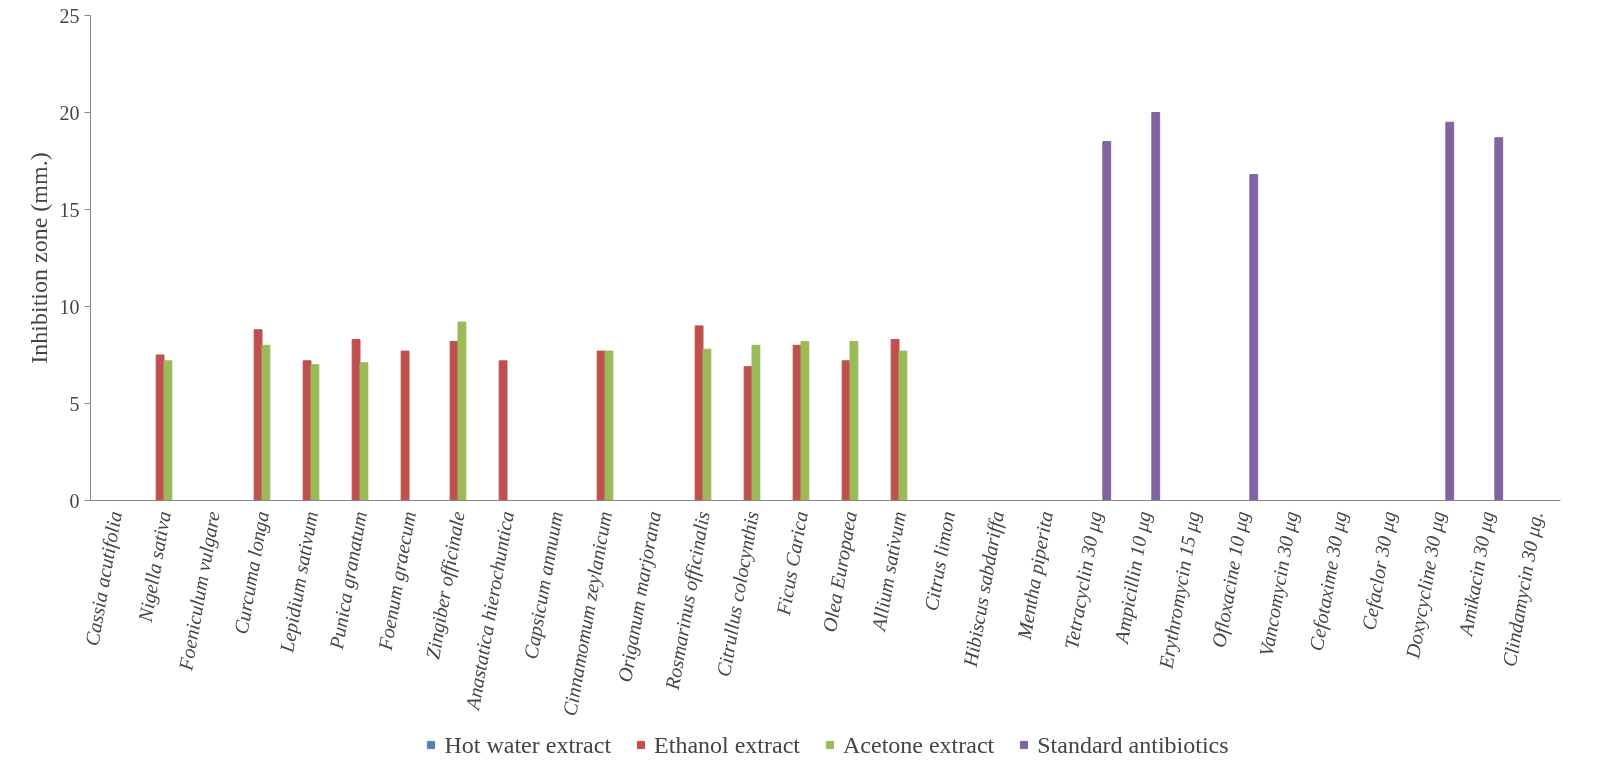  I want to click on x-tick-label: Ficus Carica, so click(791, 563).